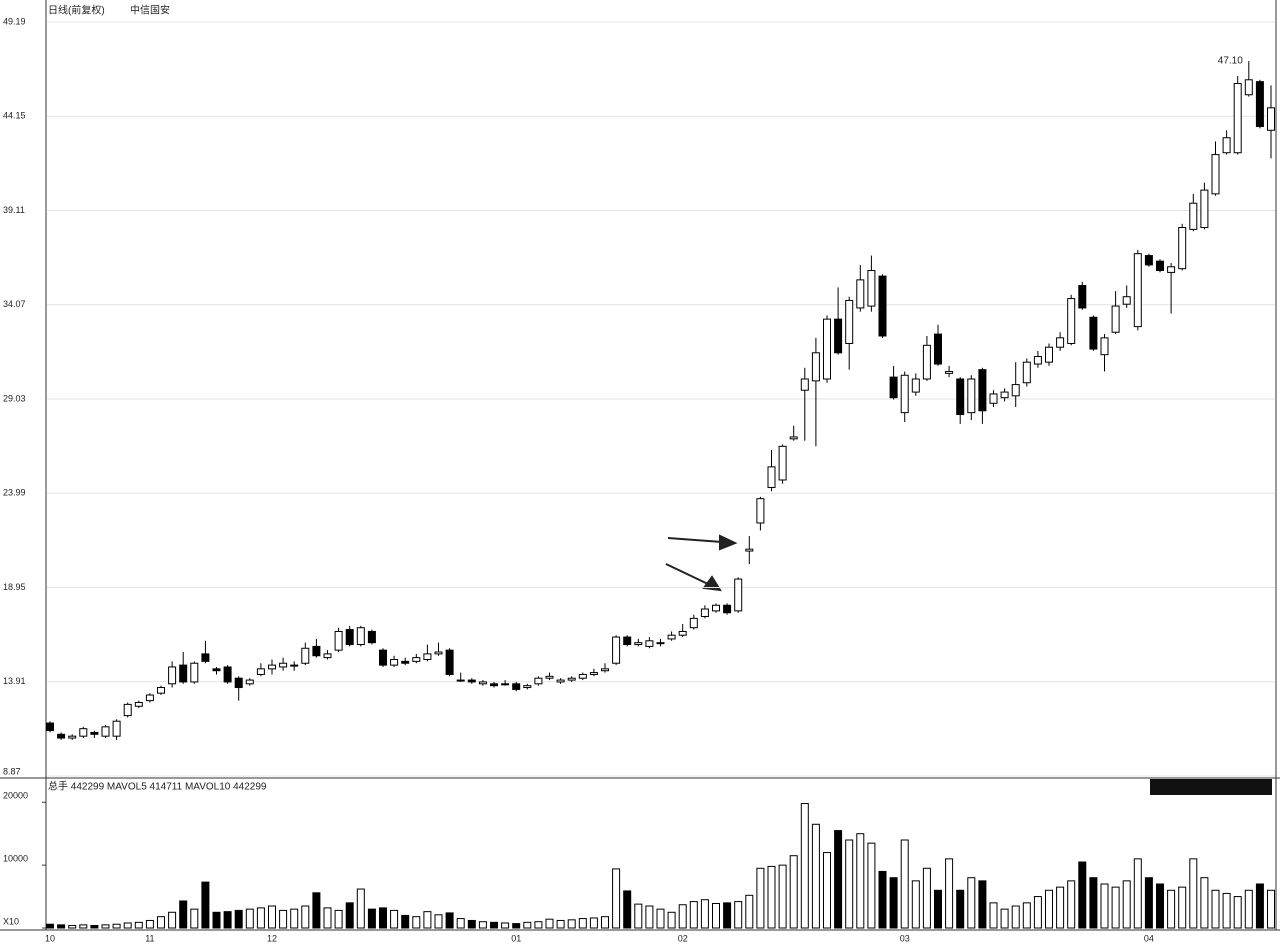 The width and height of the screenshot is (1280, 944). What do you see at coordinates (150, 10) in the screenshot?
I see `chart-subtitle: 中信国安` at bounding box center [150, 10].